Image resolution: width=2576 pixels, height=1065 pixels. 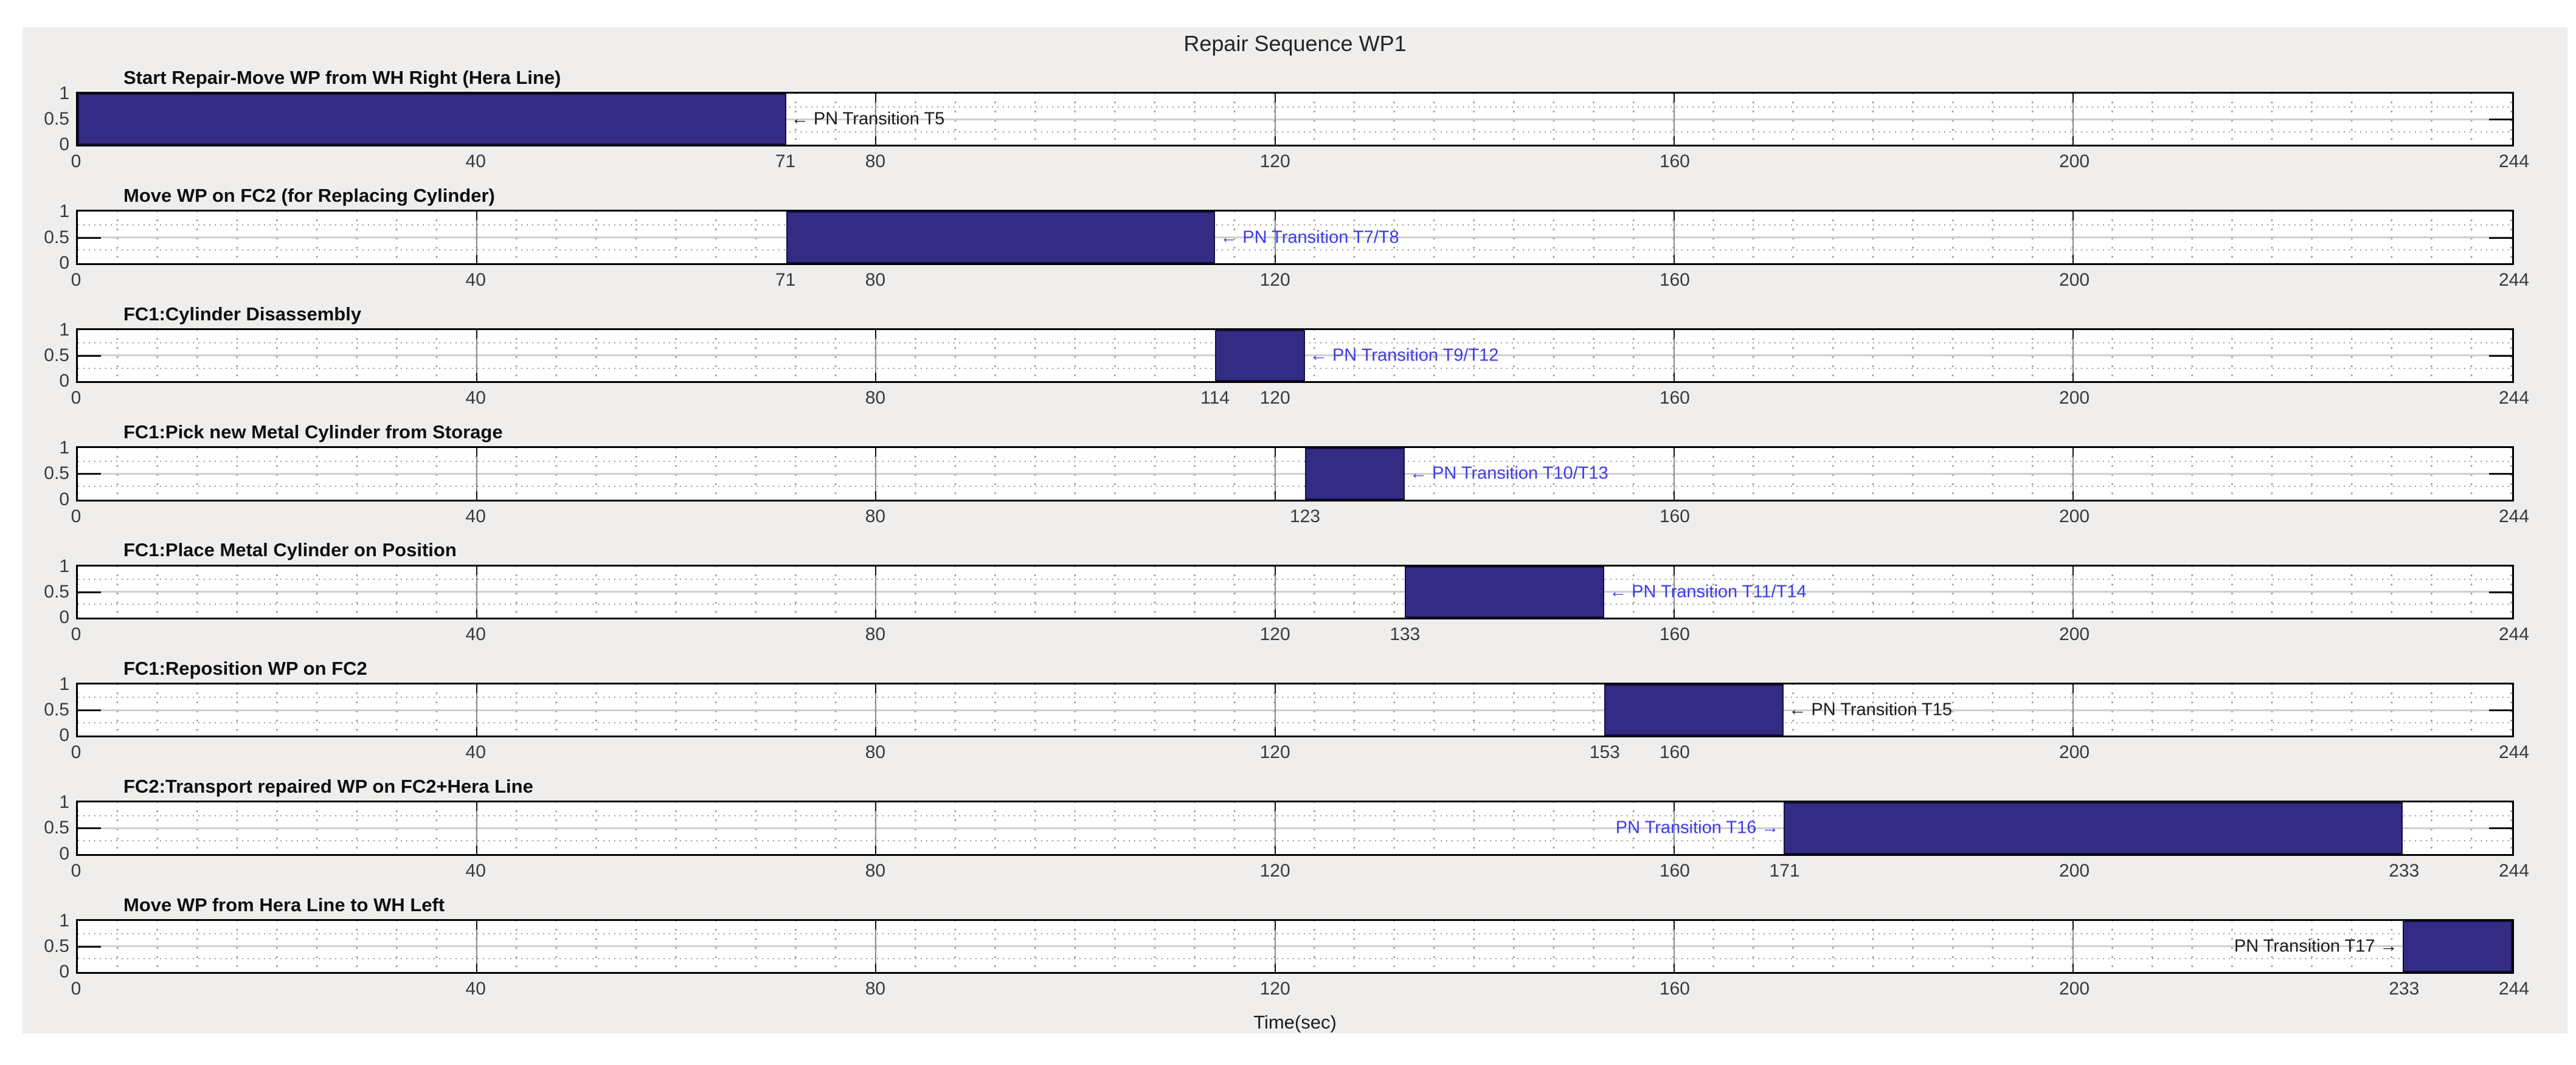 I want to click on subplot-title: FC1:Cylinder Disassembly, so click(x=242, y=314).